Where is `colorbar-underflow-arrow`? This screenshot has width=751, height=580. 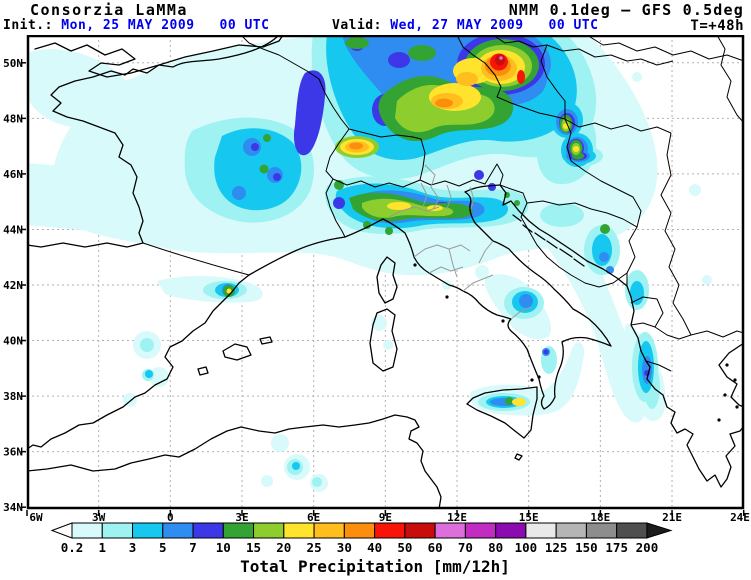 colorbar-underflow-arrow is located at coordinates (61, 530).